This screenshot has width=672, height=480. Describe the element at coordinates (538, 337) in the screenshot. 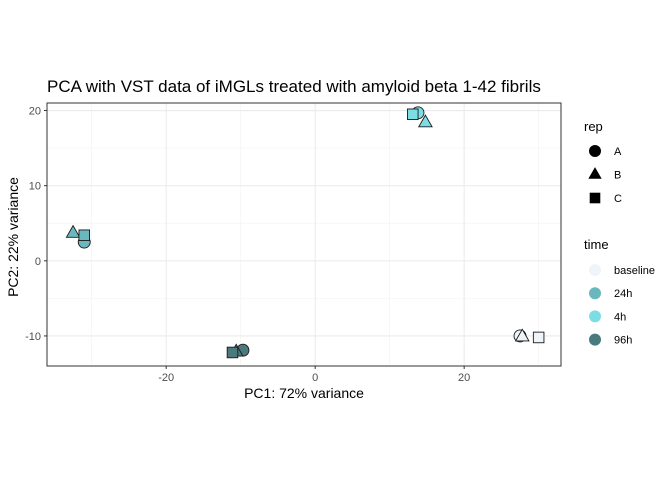

I see `point-baseline-C` at that location.